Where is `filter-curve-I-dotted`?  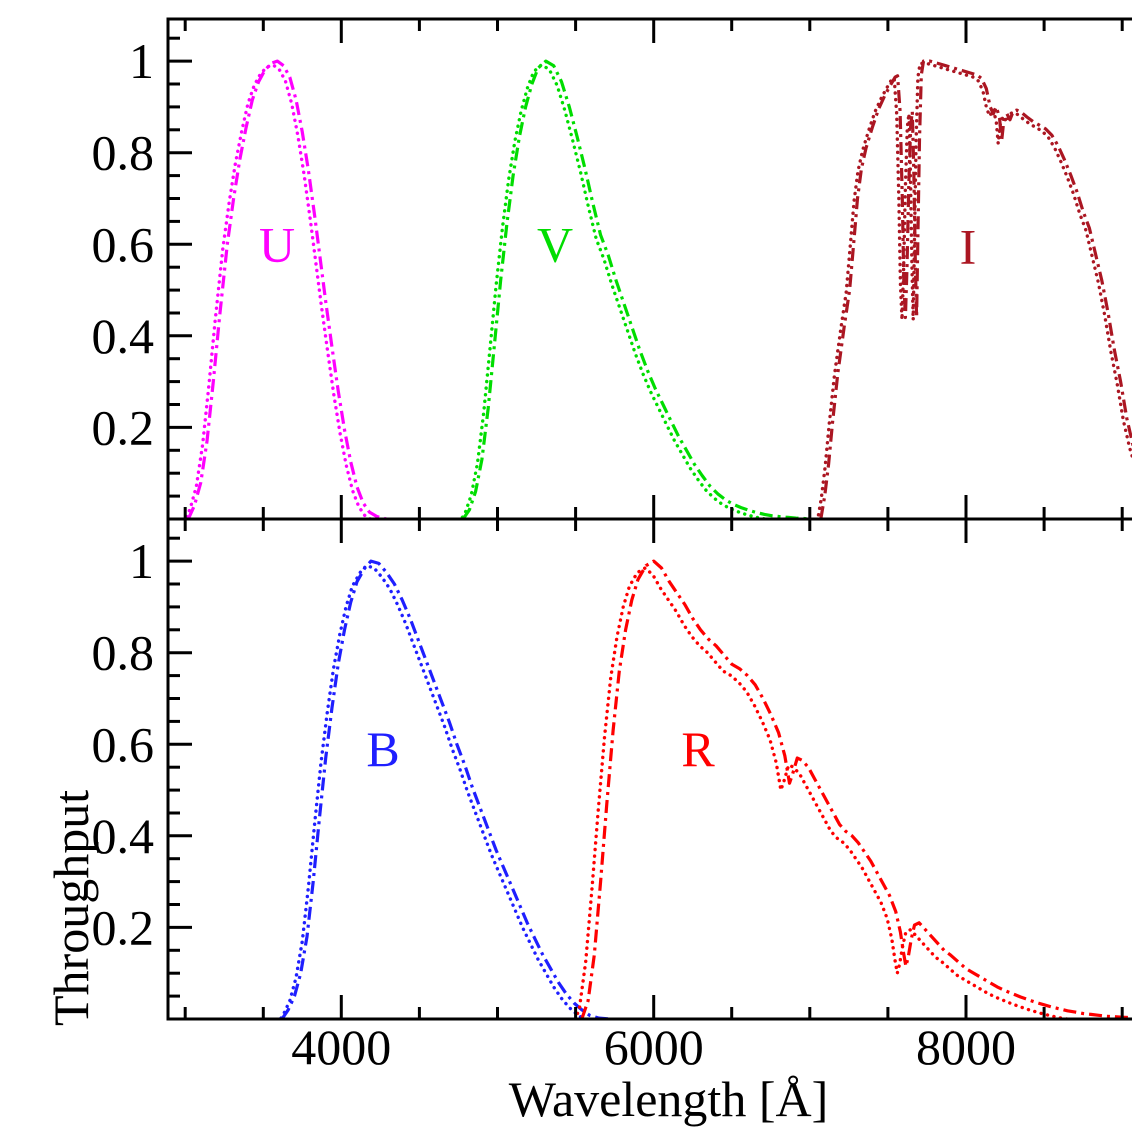 filter-curve-I-dotted is located at coordinates (974, 290).